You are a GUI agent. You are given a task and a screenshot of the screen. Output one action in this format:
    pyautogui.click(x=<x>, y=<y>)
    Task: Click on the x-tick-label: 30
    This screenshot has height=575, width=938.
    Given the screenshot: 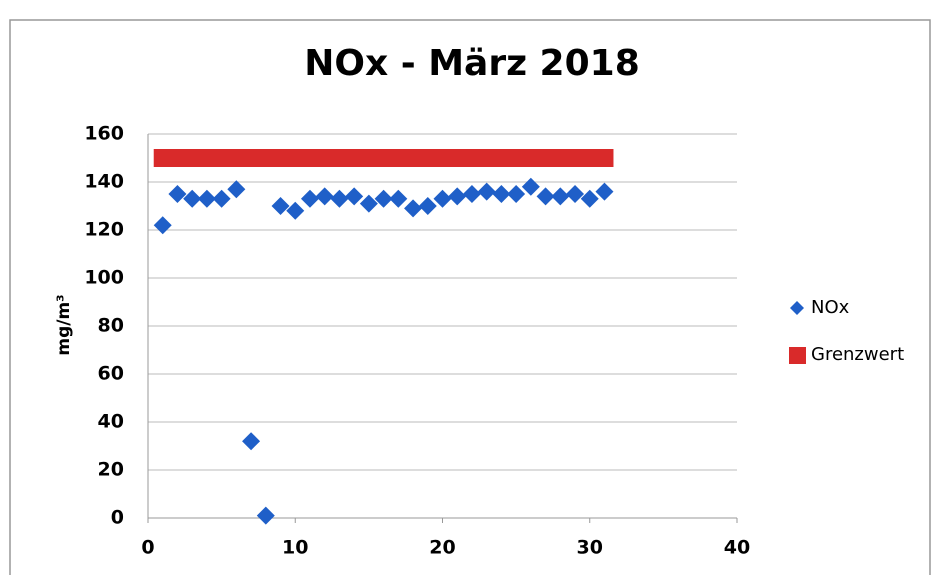 What is the action you would take?
    pyautogui.click(x=590, y=548)
    